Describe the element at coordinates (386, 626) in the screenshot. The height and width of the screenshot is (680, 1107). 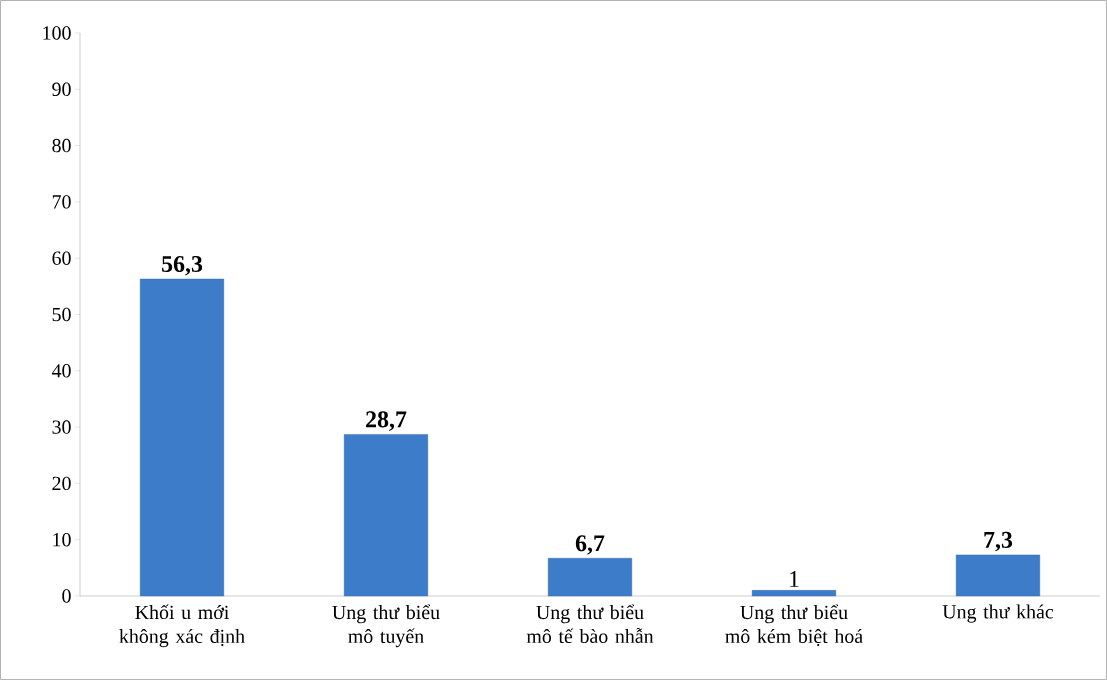
I see `x-tick-label: Ung thư biểu mô tuyến` at that location.